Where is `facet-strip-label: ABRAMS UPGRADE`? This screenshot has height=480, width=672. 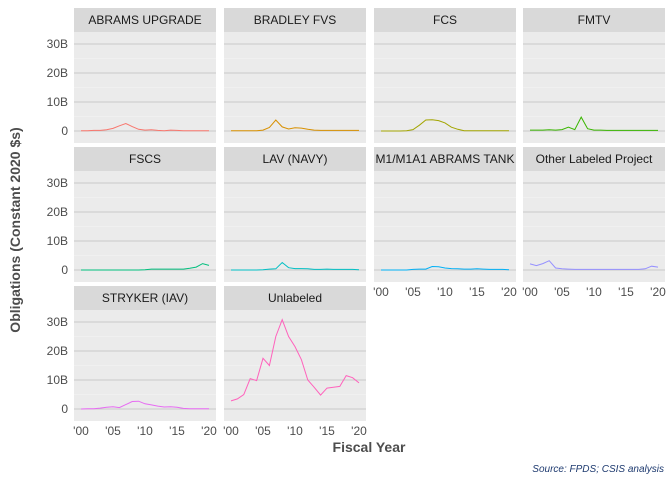
facet-strip-label: ABRAMS UPGRADE is located at coordinates (144, 20).